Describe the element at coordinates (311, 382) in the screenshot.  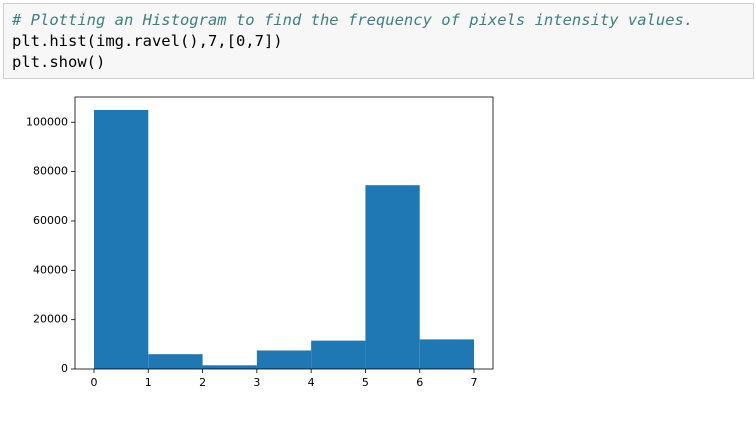
I see `x-tick-label: 4` at that location.